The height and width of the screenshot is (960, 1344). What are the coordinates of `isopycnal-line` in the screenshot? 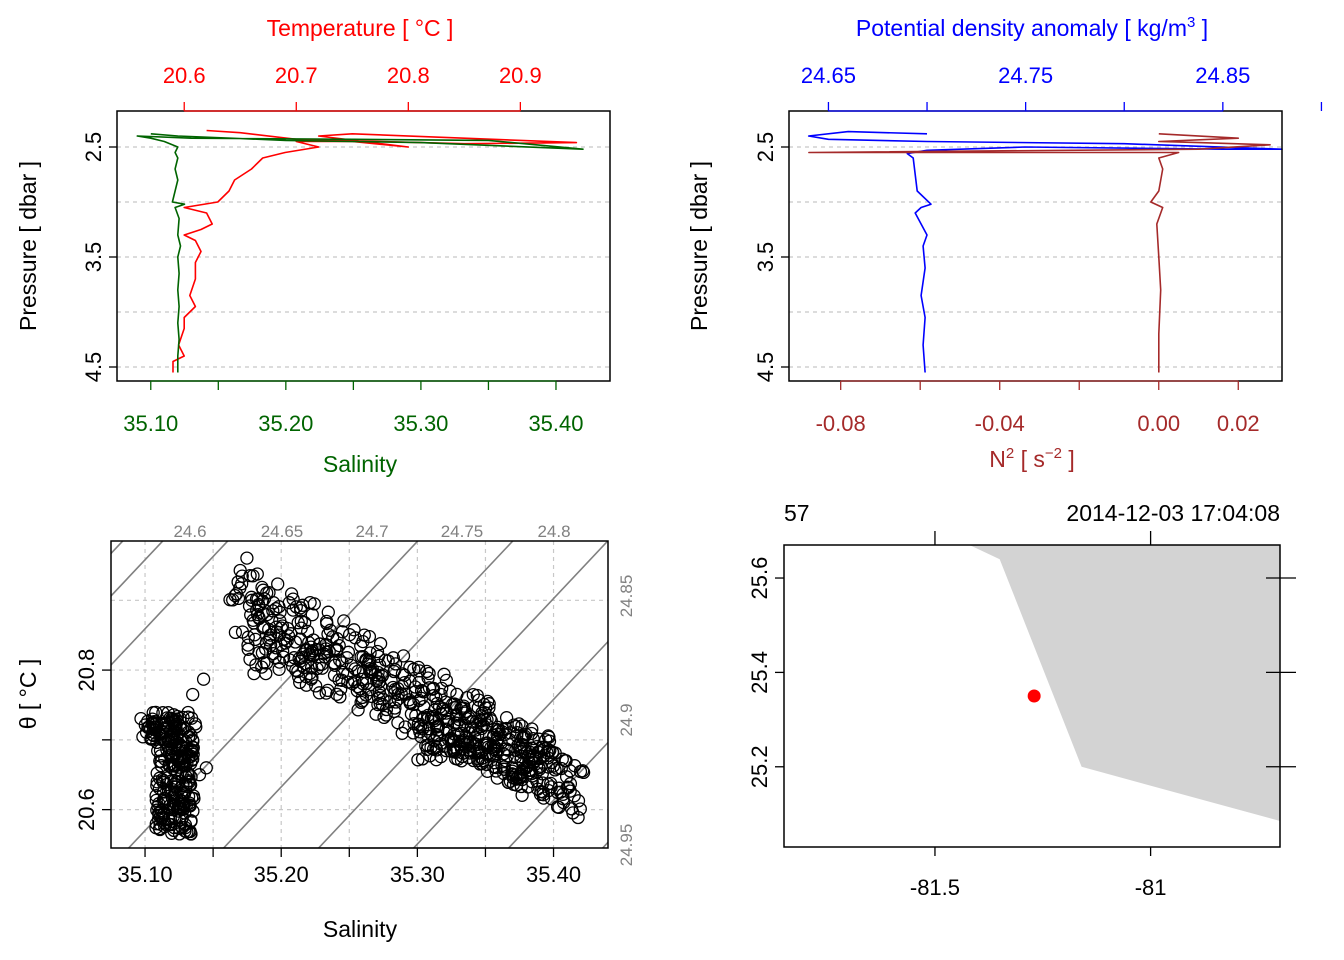 It's located at (510, 744).